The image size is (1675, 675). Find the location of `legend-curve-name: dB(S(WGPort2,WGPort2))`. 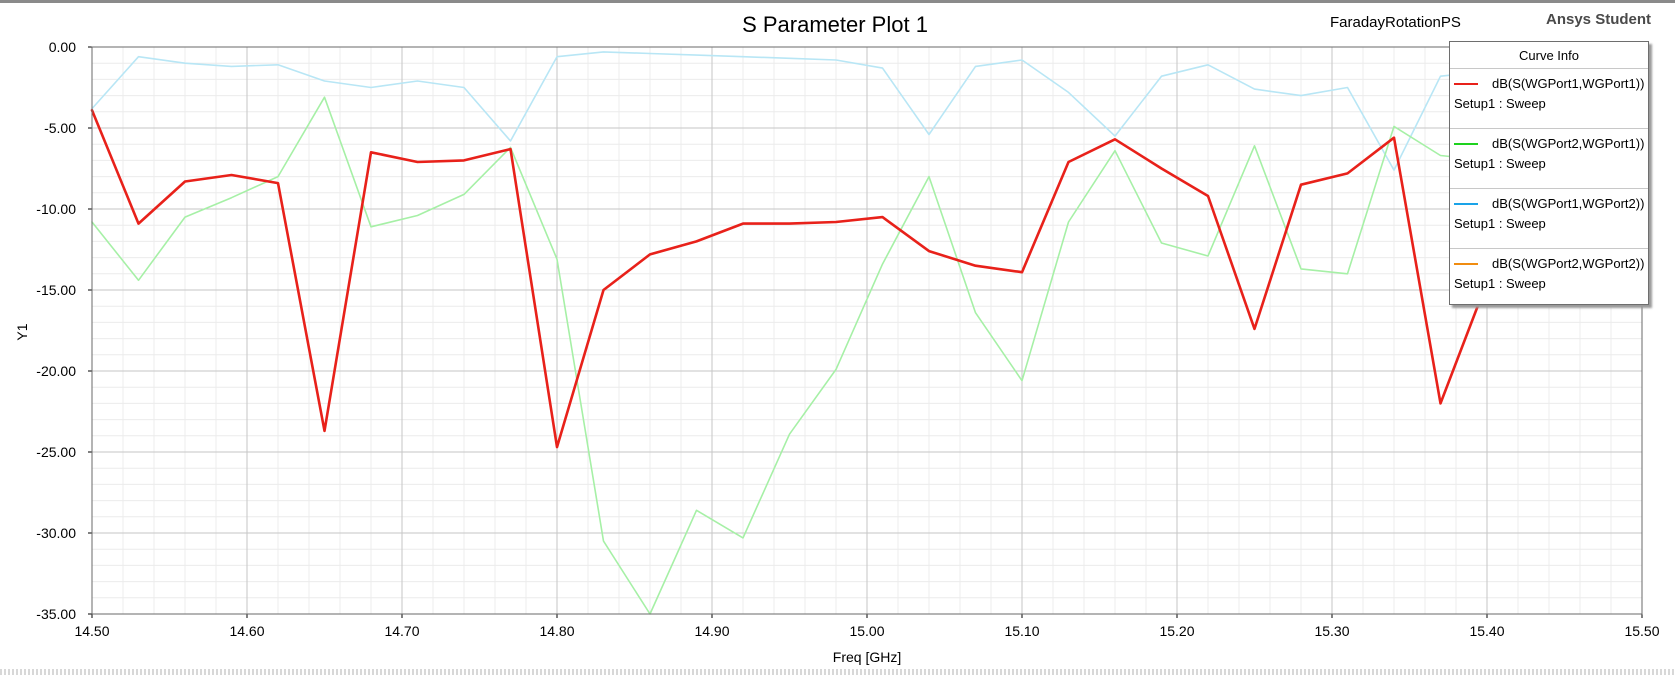

legend-curve-name: dB(S(WGPort2,WGPort2)) is located at coordinates (1568, 263).